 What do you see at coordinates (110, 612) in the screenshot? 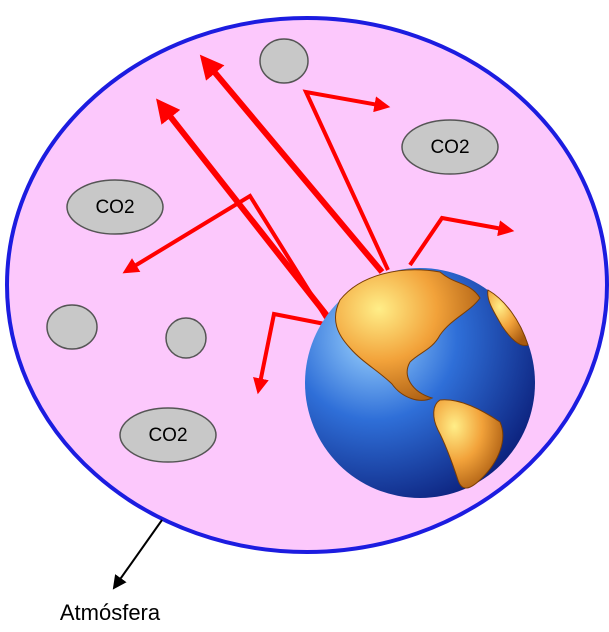
I see `caption: Atmósfera` at bounding box center [110, 612].